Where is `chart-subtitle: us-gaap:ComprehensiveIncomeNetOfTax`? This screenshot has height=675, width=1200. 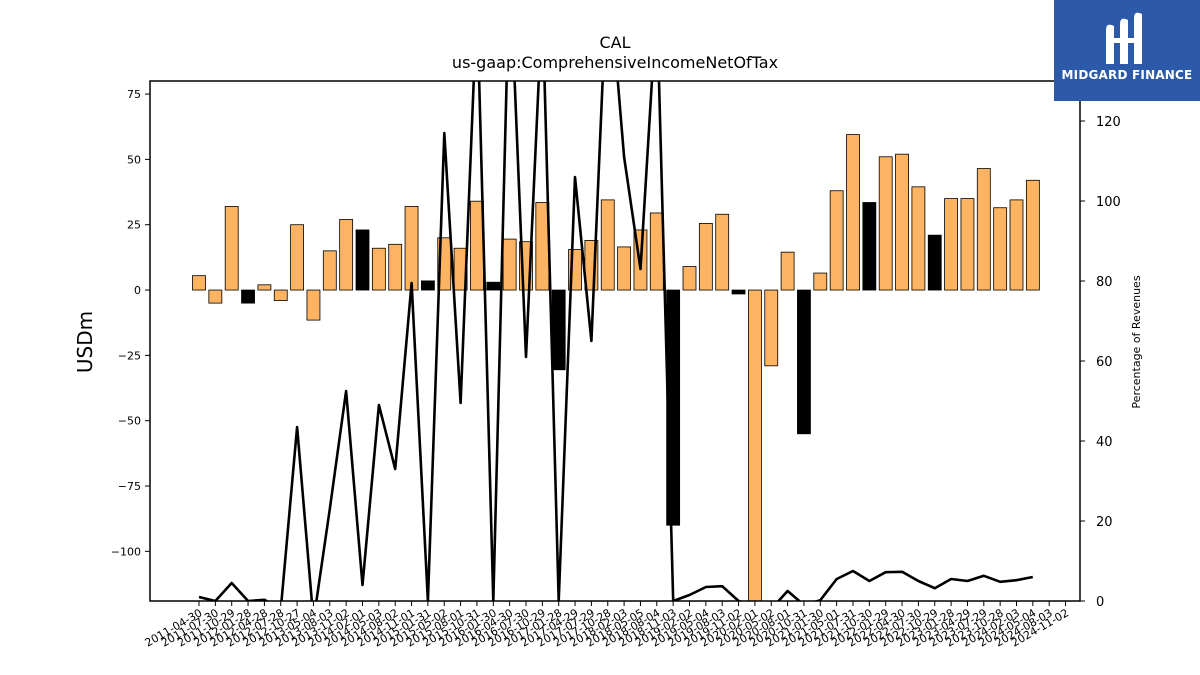
chart-subtitle: us-gaap:ComprehensiveIncomeNetOfTax is located at coordinates (615, 62).